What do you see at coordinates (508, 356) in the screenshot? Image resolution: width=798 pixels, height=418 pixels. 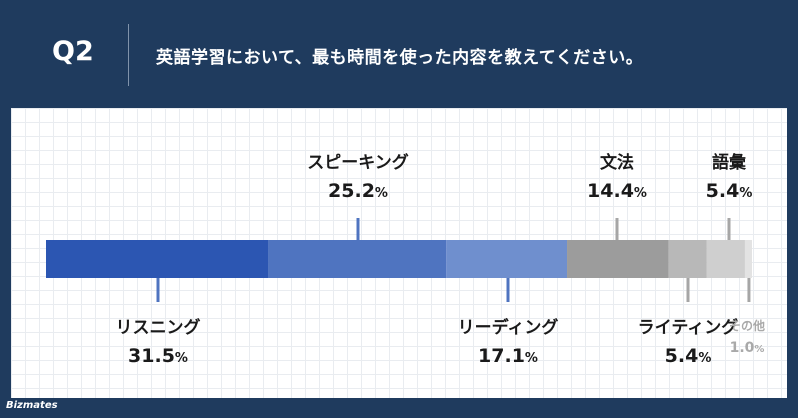 I see `value-label-2: 17.1%` at bounding box center [508, 356].